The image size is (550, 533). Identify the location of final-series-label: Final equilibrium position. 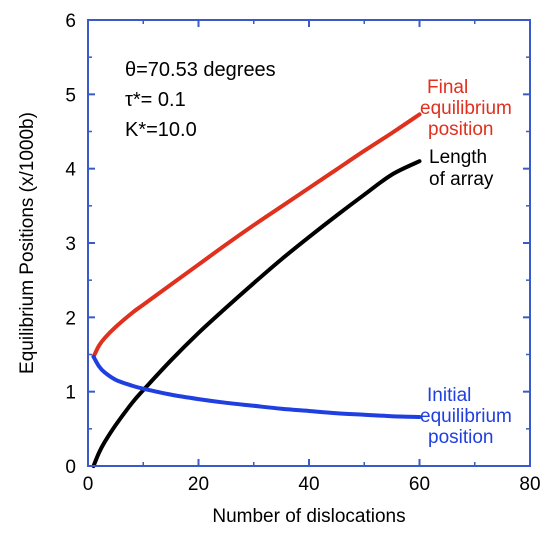
(466, 108).